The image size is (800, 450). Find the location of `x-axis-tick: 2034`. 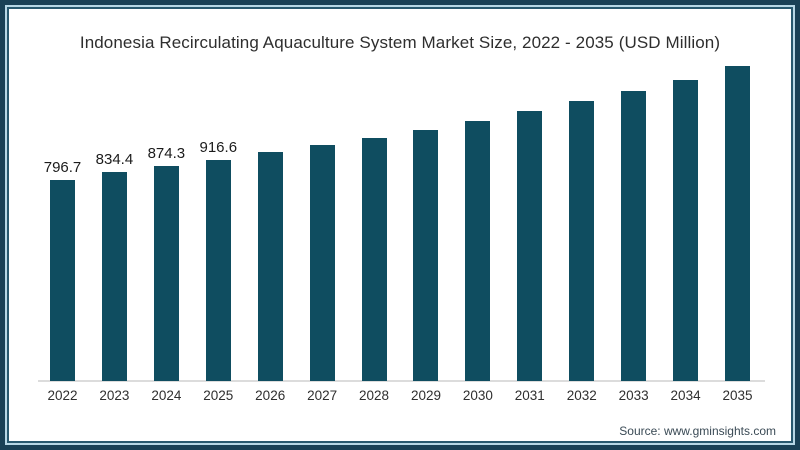

x-axis-tick: 2034 is located at coordinates (685, 395).